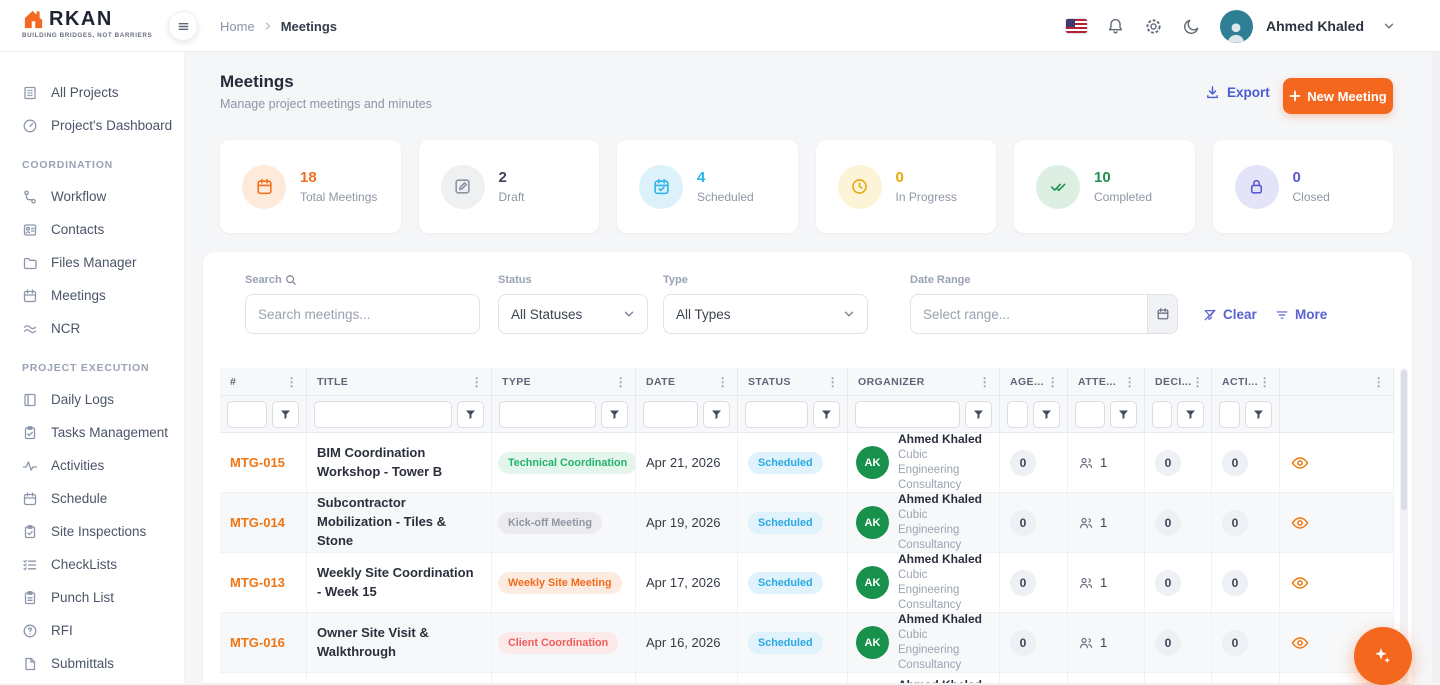  I want to click on meeting-id-link: MTG-016, so click(257, 642).